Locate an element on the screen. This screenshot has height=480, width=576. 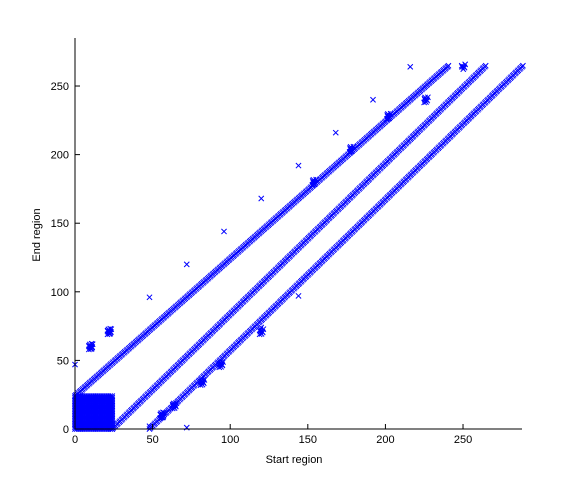
y-tick-label: 150 is located at coordinates (60, 224).